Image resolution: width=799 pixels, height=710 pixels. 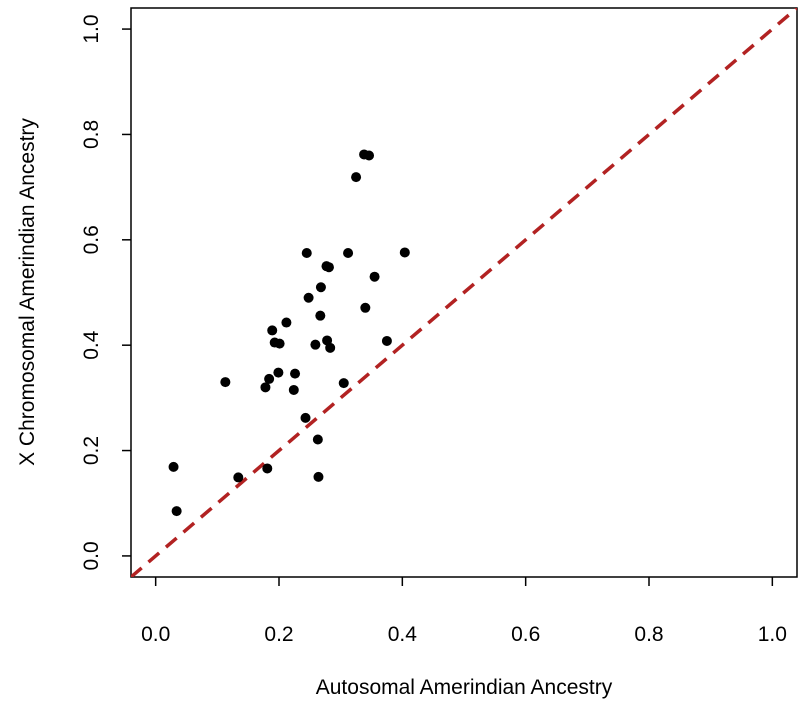 What do you see at coordinates (91, 134) in the screenshot?
I see `y-tick-label: 0.8` at bounding box center [91, 134].